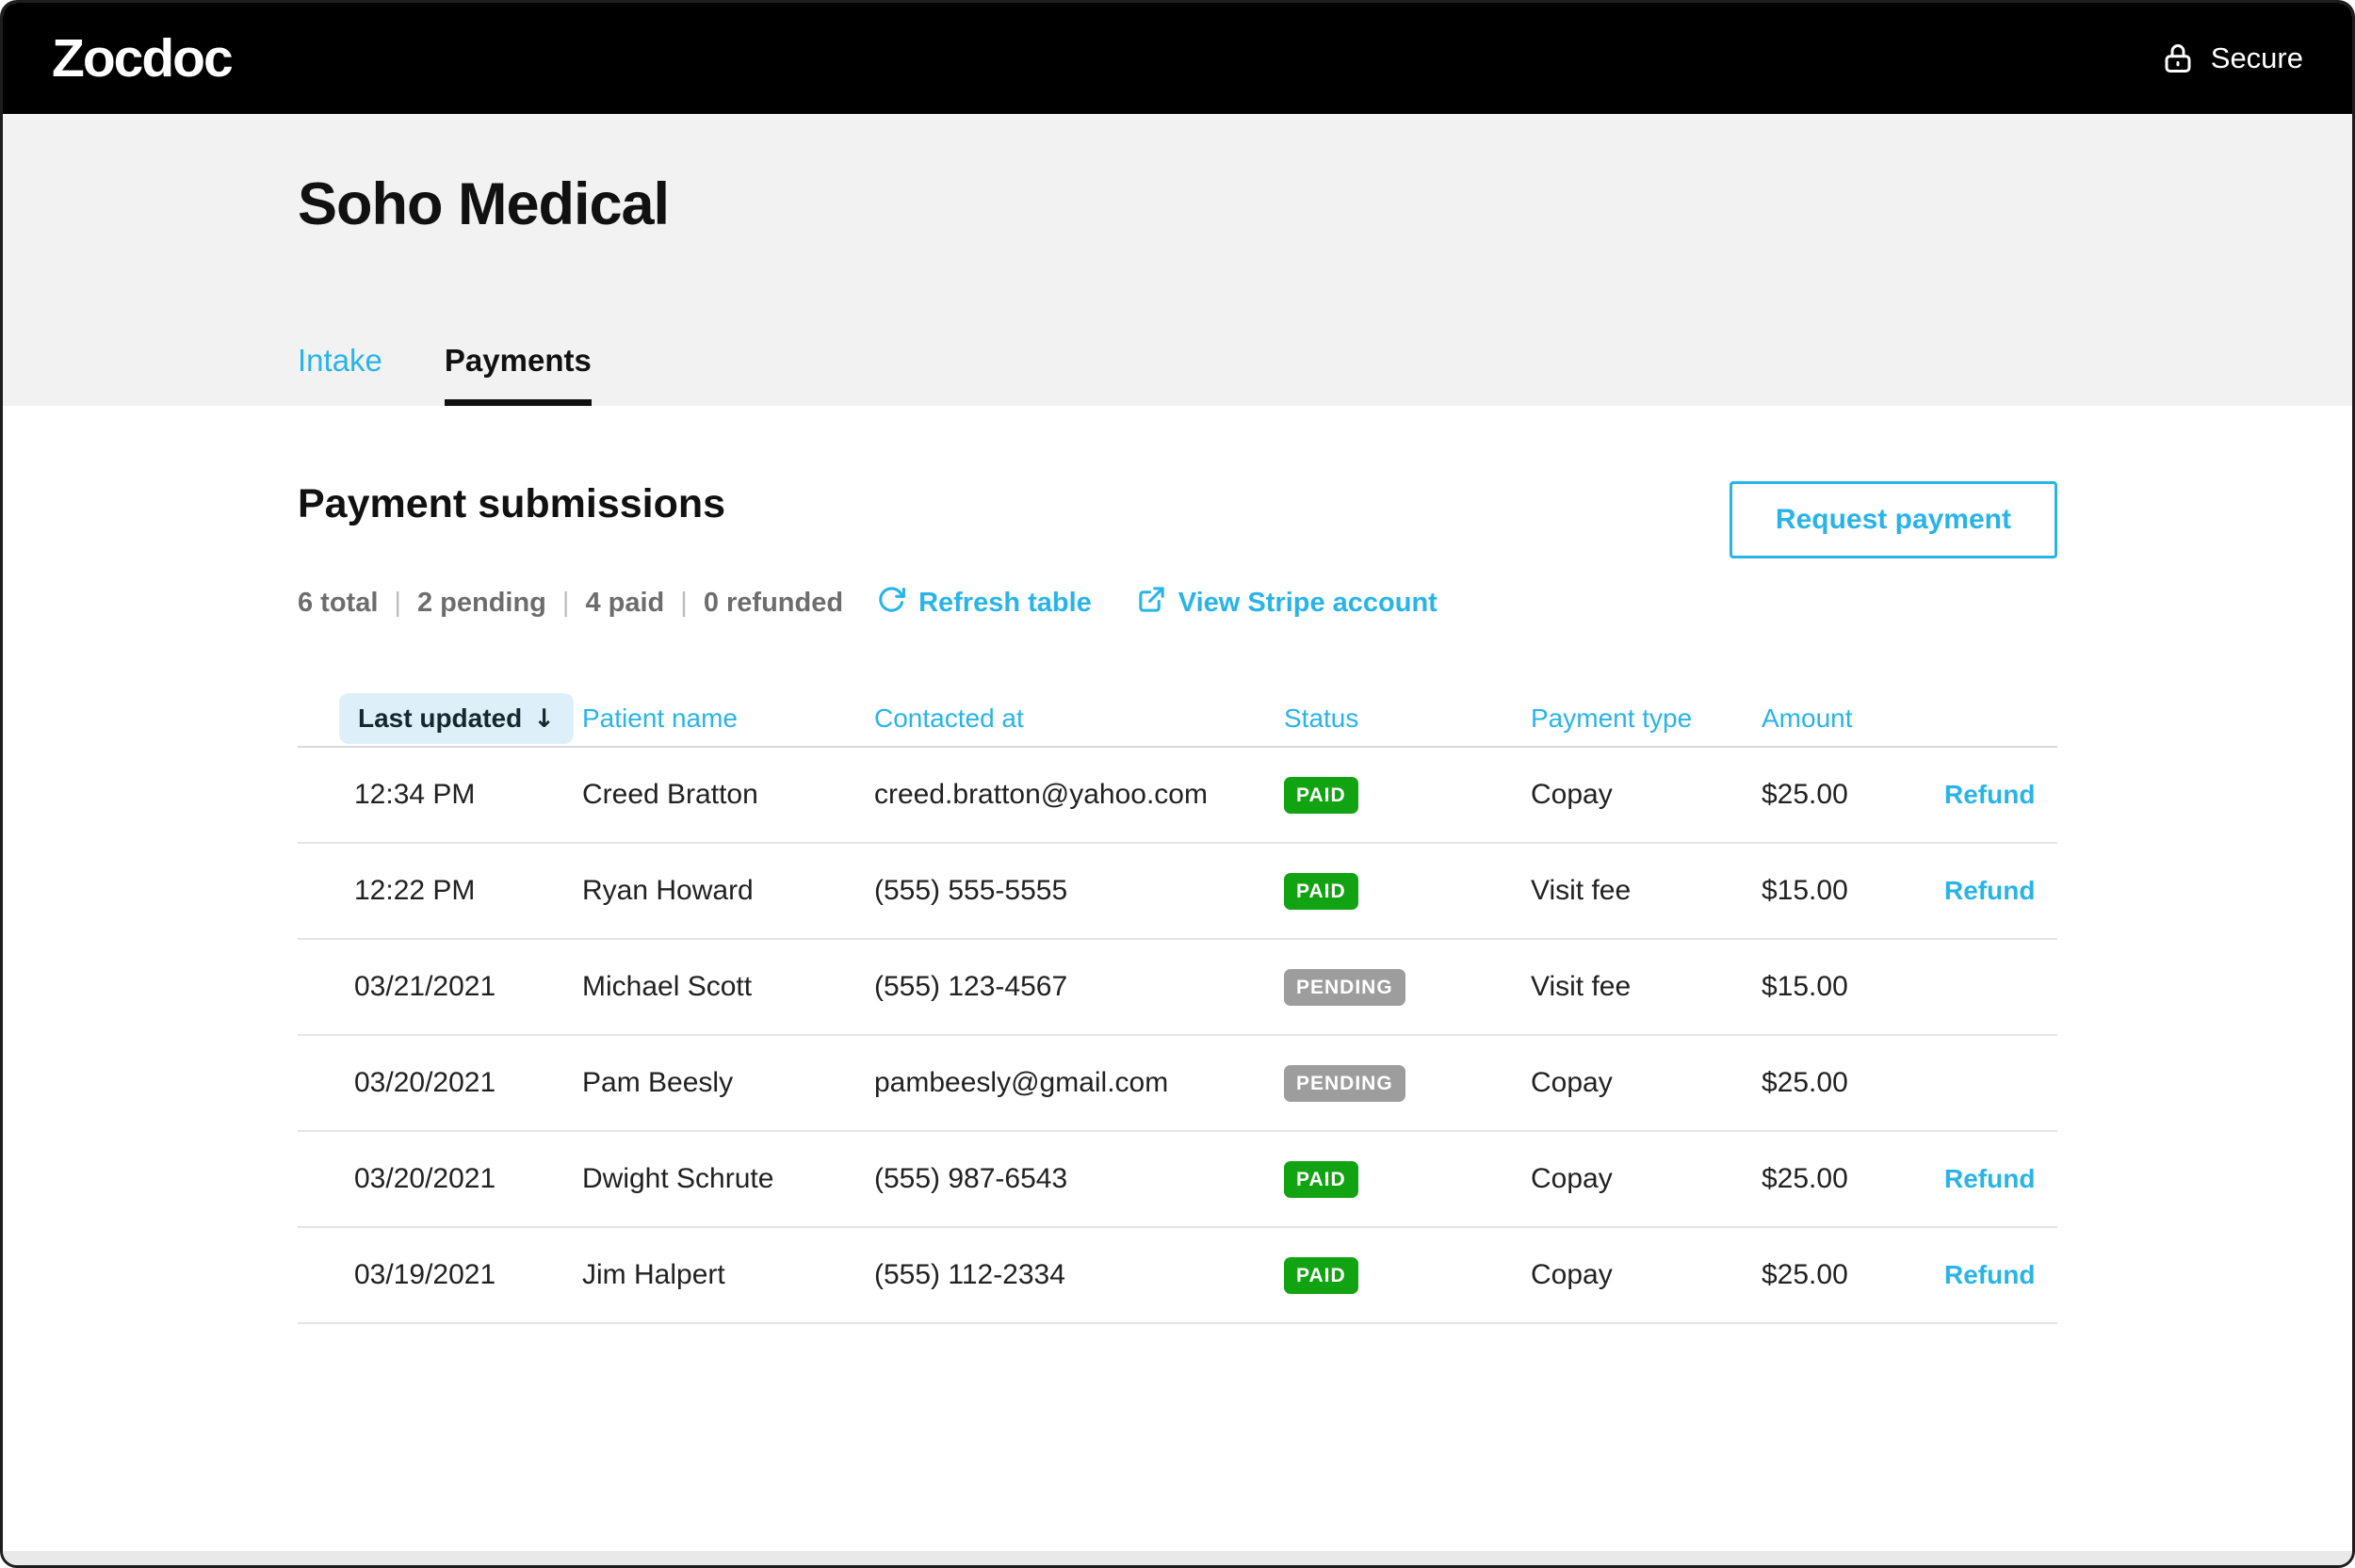  Describe the element at coordinates (415, 794) in the screenshot. I see `cell-last-updated: 12:34 PM` at that location.